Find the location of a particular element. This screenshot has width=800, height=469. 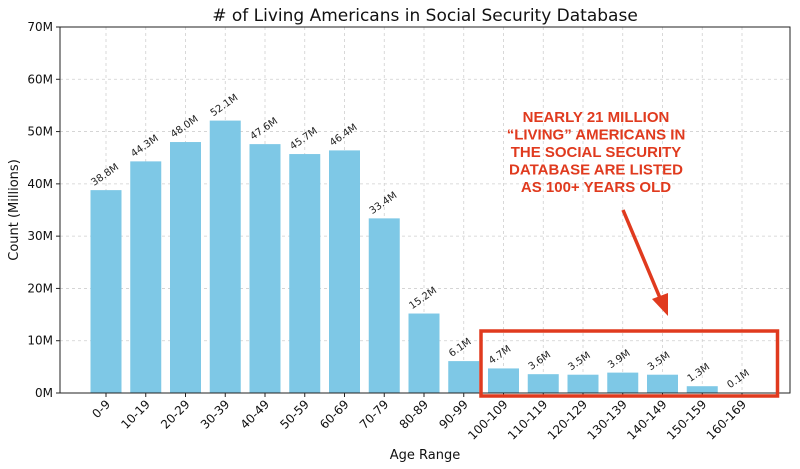

x-tick-label: 50-59 is located at coordinates (294, 414).